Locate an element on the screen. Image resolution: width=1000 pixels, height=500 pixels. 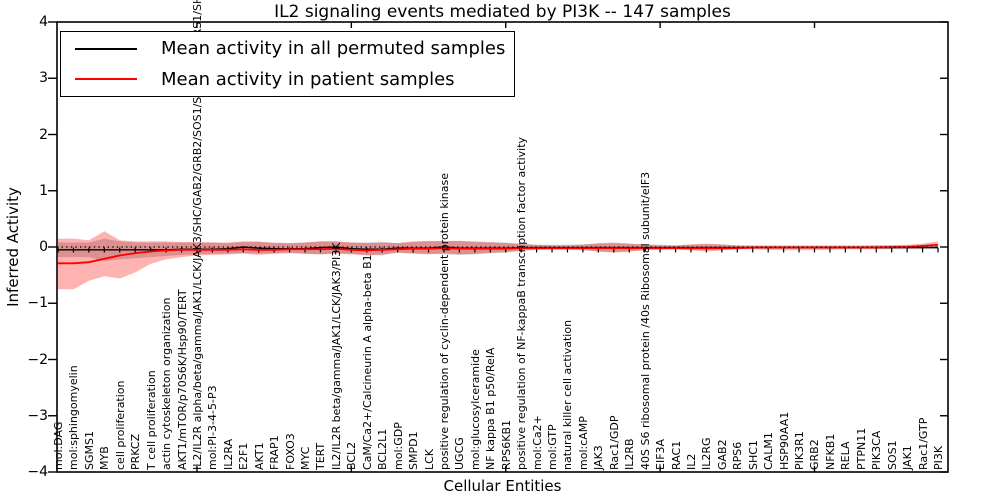
patient-line-swatch is located at coordinates (106, 79).